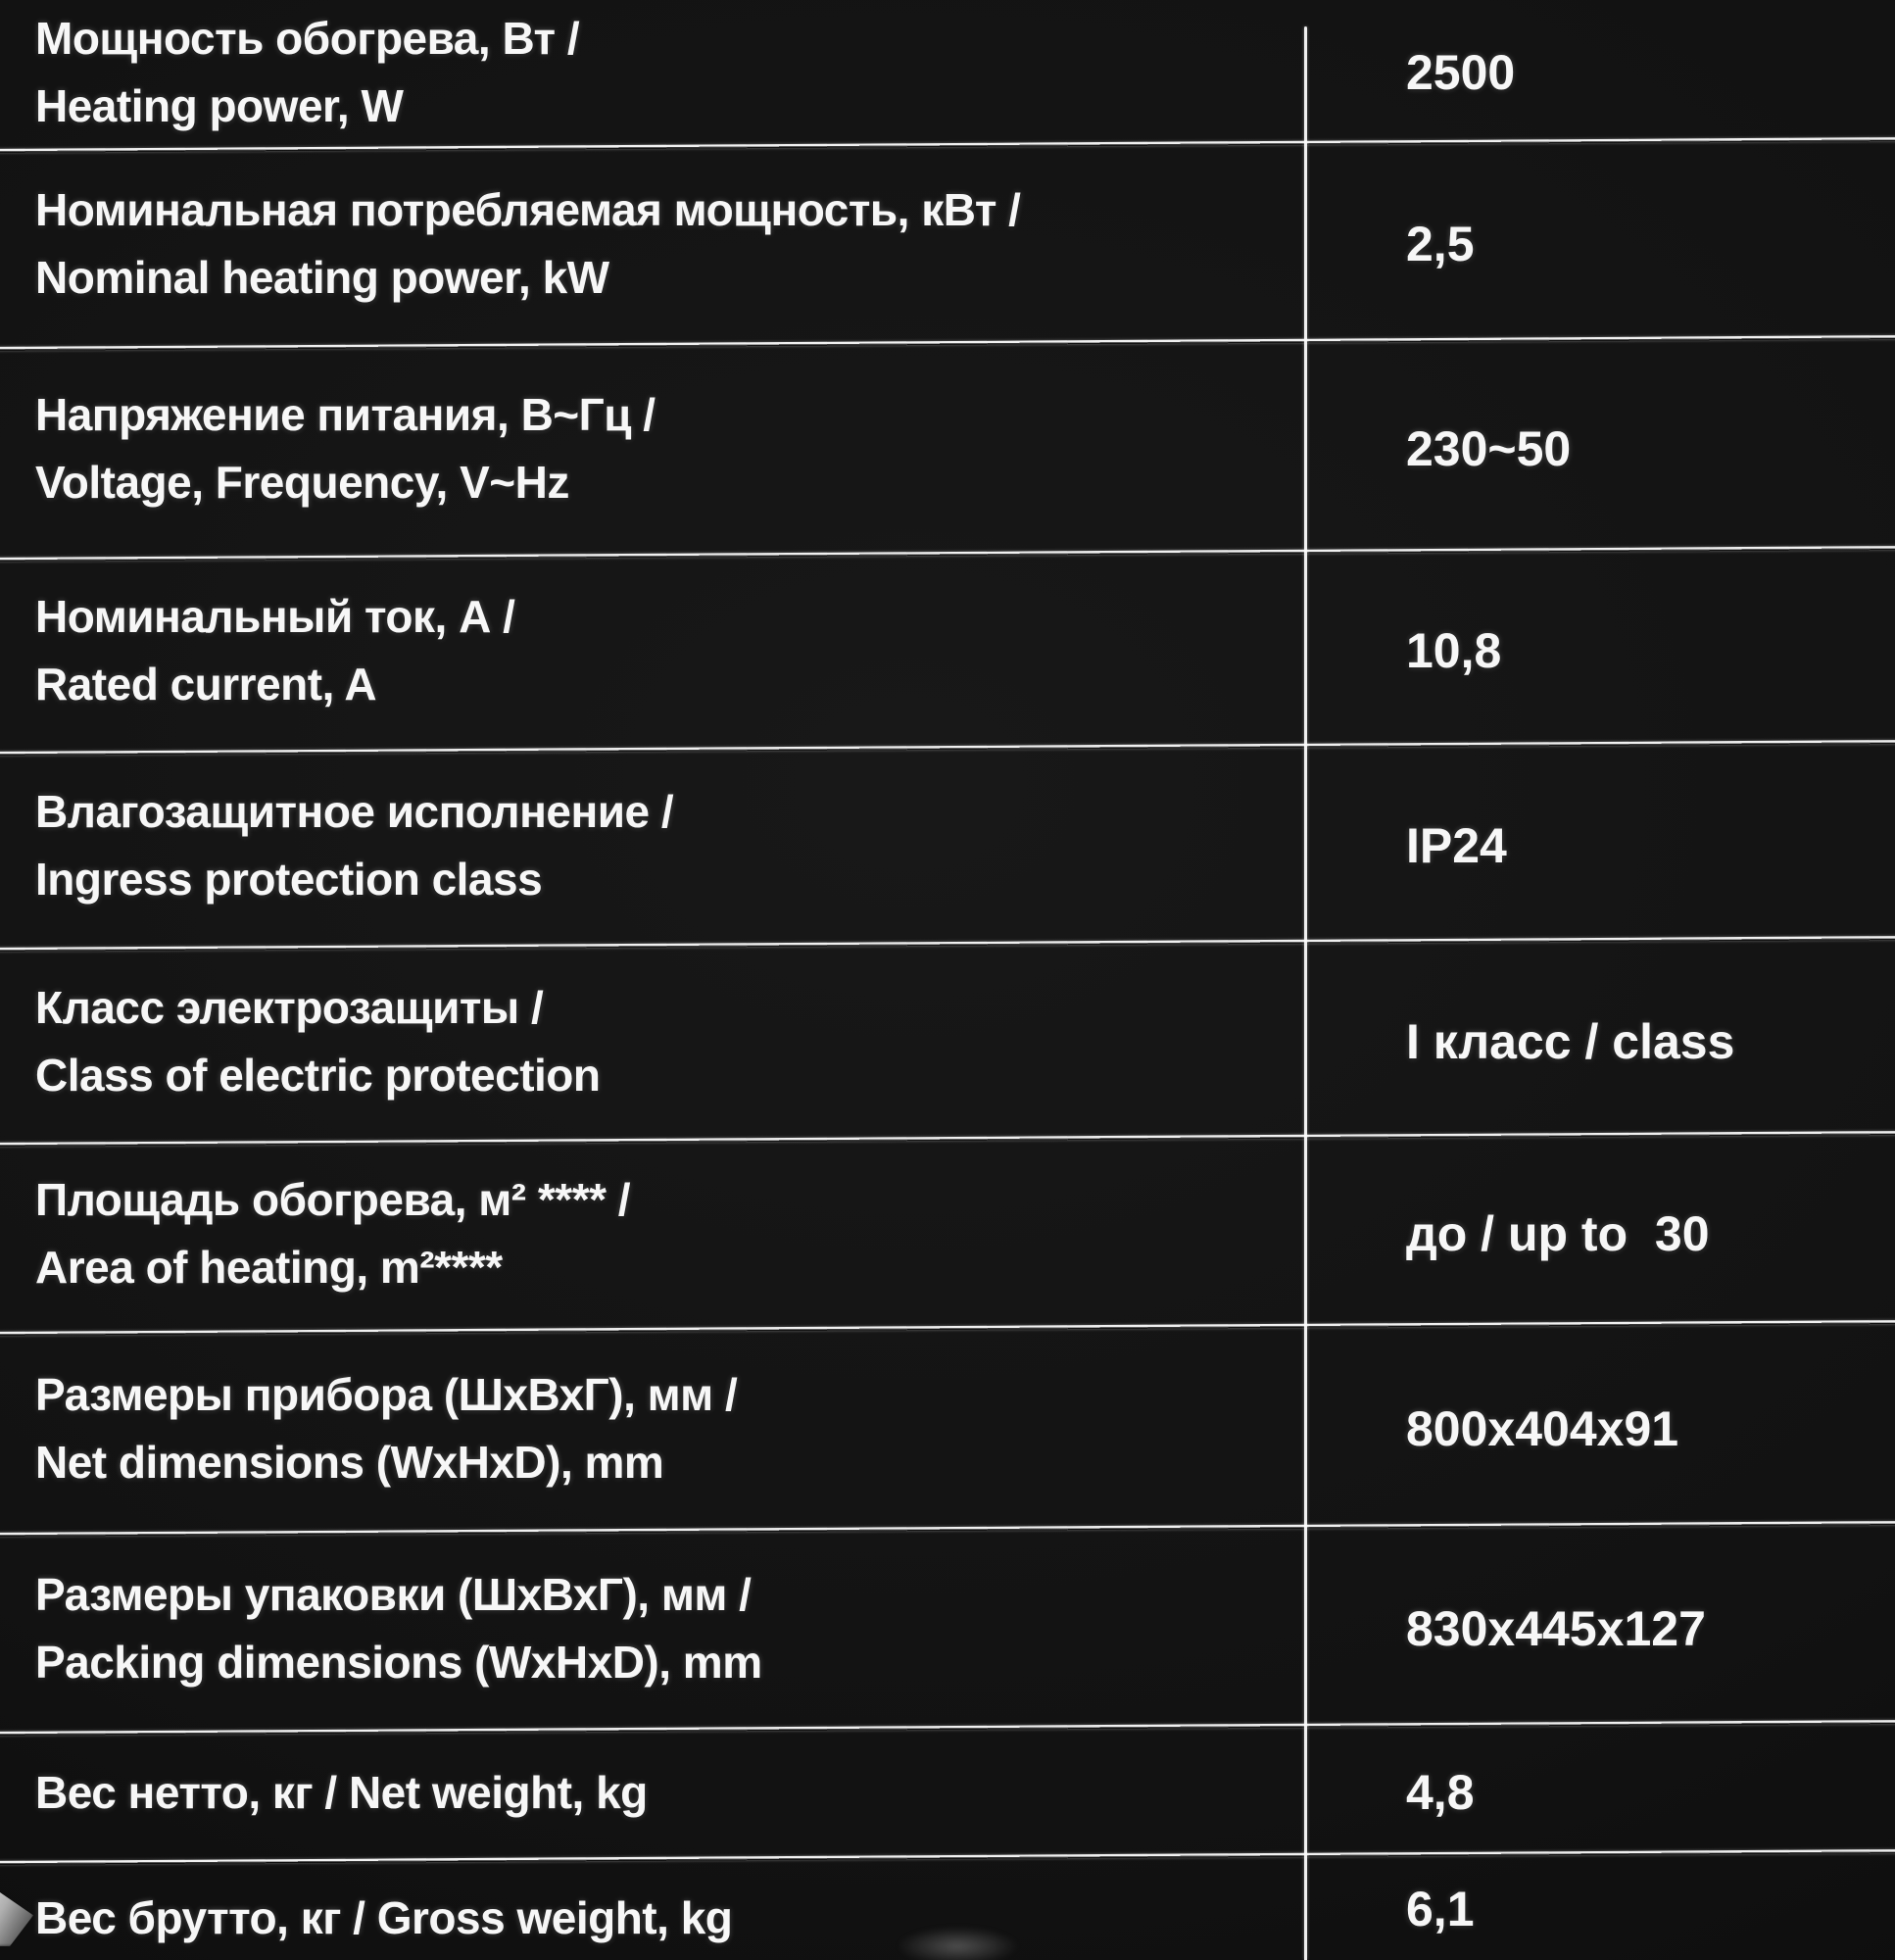 The width and height of the screenshot is (1895, 1960). I want to click on spec-value: 6,1, so click(1440, 1909).